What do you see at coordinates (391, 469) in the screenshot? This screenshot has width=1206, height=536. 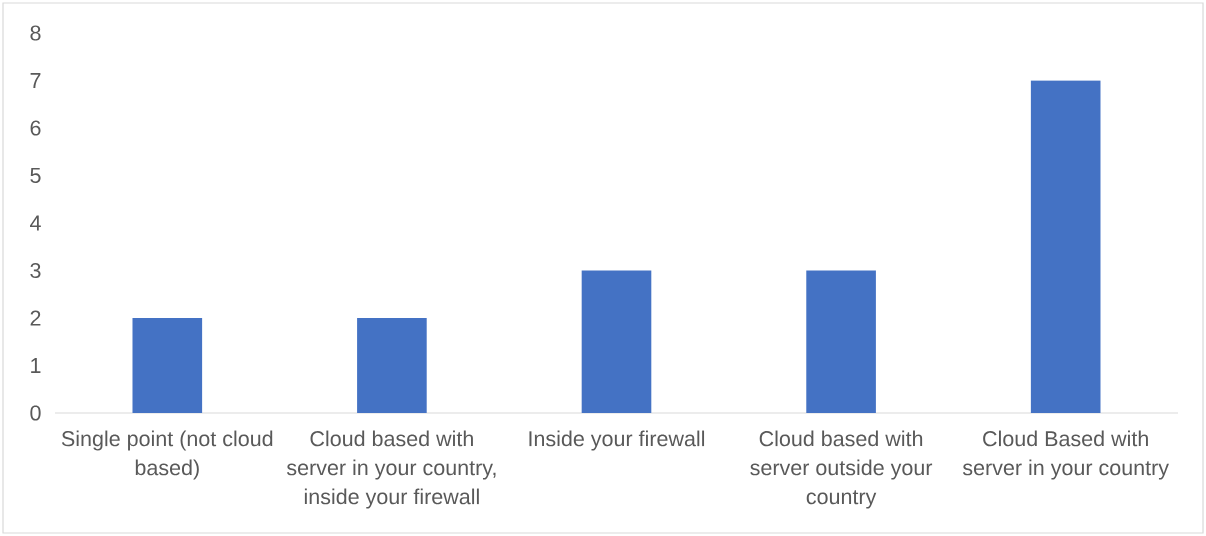 I see `x-tick-label: Cloud based with server in your country, inside your firewall` at bounding box center [391, 469].